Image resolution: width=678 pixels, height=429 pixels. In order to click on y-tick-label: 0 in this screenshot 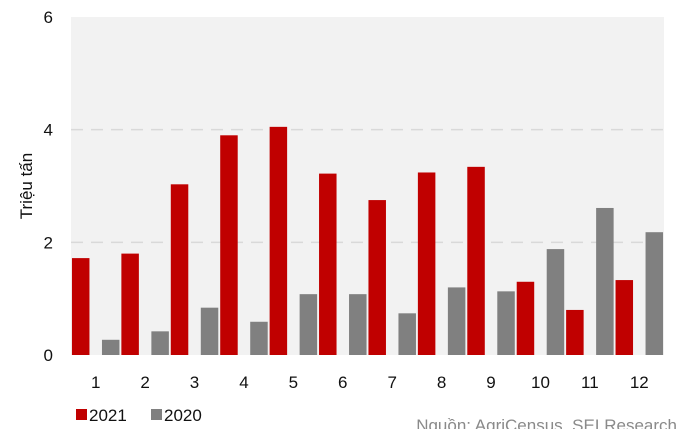, I will do `click(48, 355)`.